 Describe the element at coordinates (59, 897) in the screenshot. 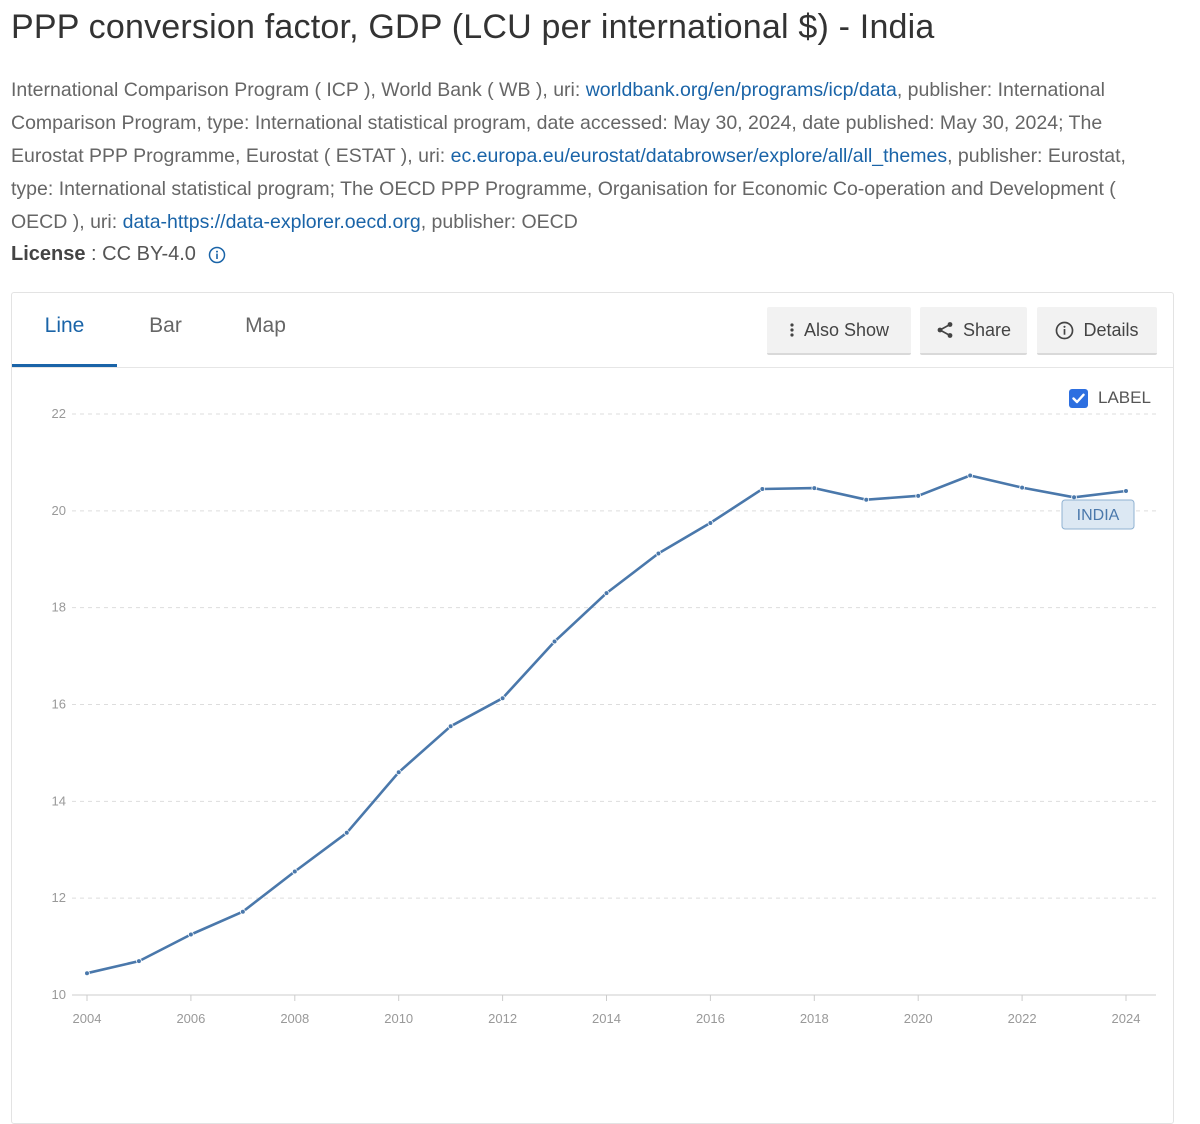

I see `y-tick-label-12: 12` at that location.